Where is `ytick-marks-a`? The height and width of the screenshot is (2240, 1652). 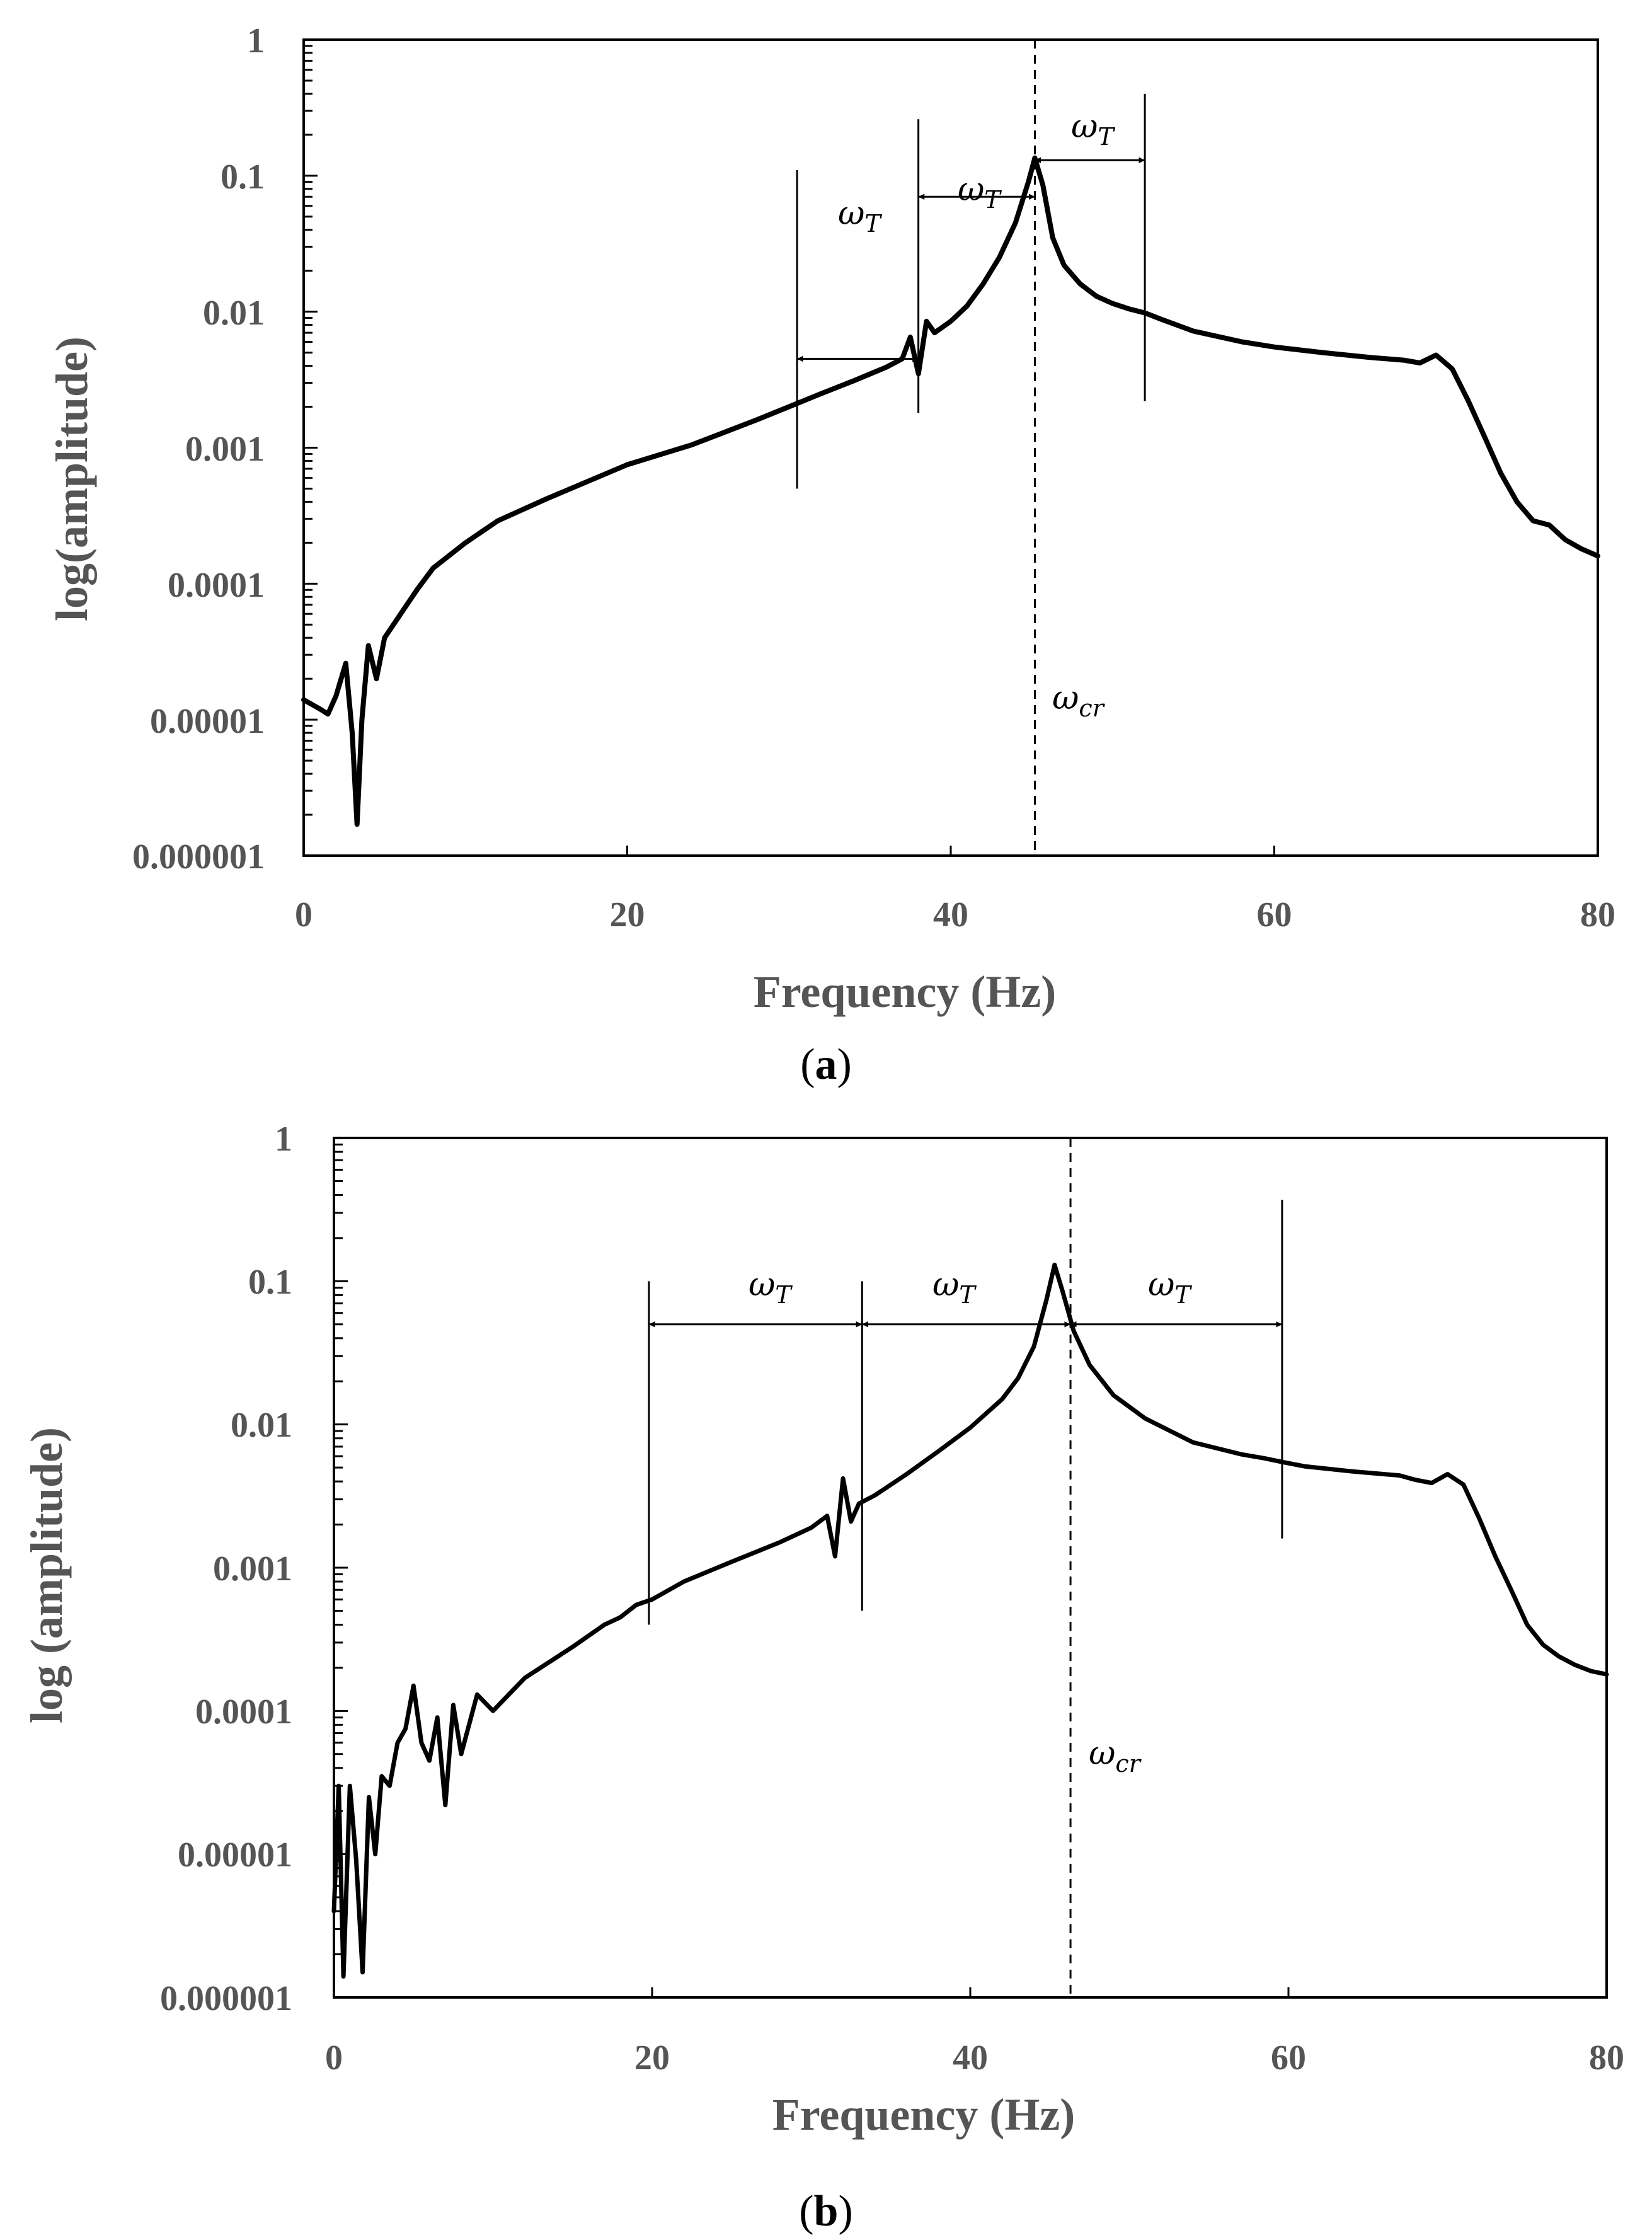
ytick-marks-a is located at coordinates (311, 447).